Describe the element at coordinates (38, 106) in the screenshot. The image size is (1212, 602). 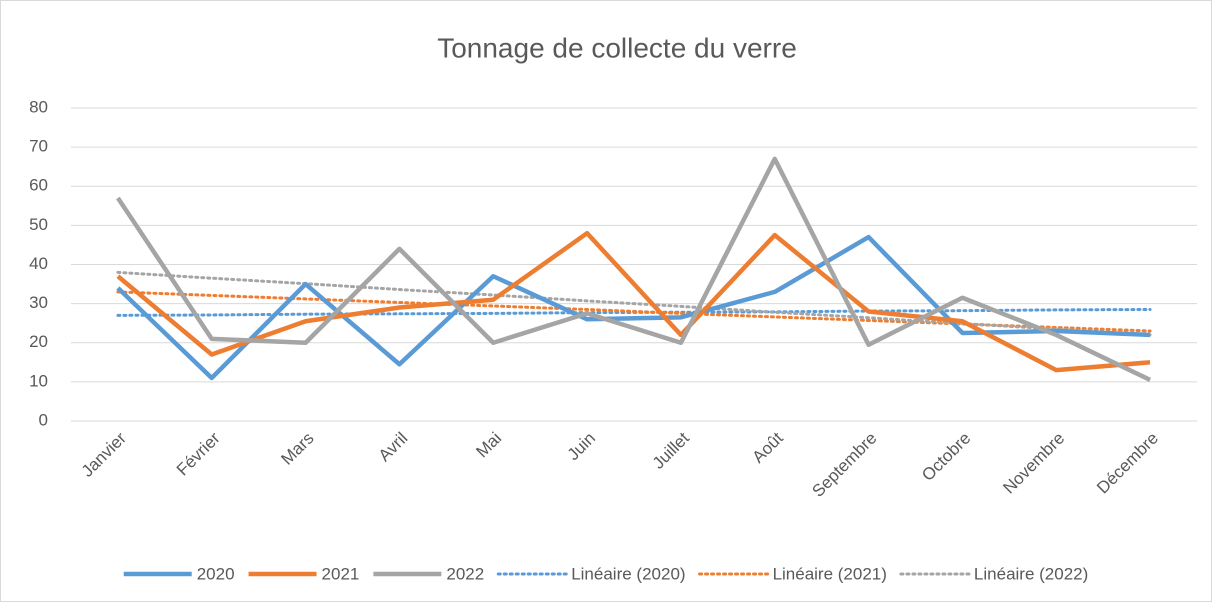
I see `y-tick-label: 80` at that location.